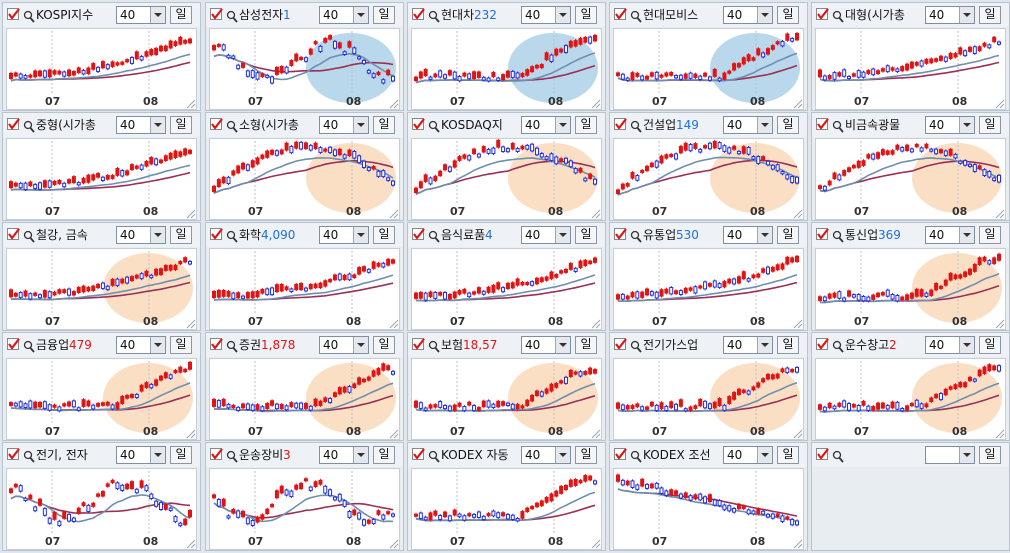 The image size is (1010, 553). I want to click on chart-panel: 중형(시가총 40 일 07 08, so click(101, 166).